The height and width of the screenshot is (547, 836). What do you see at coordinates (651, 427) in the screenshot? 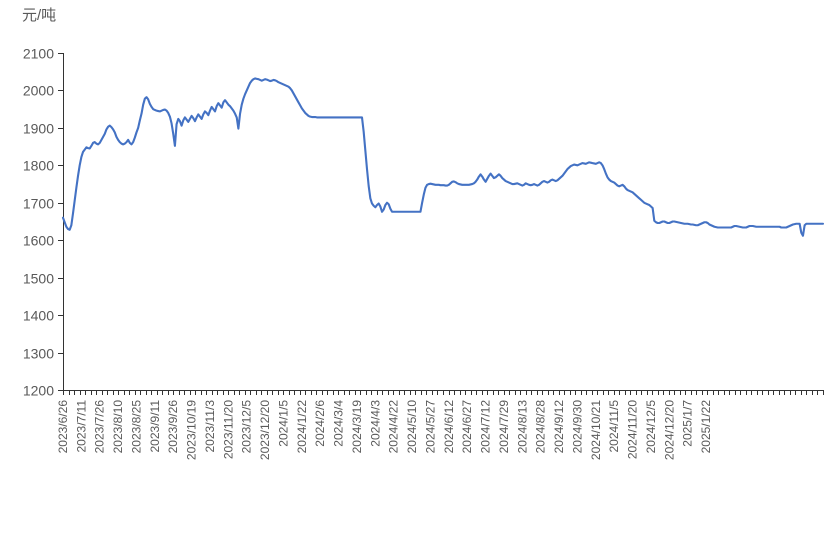
I see `x-tick-label: 2024/12/5` at bounding box center [651, 427].